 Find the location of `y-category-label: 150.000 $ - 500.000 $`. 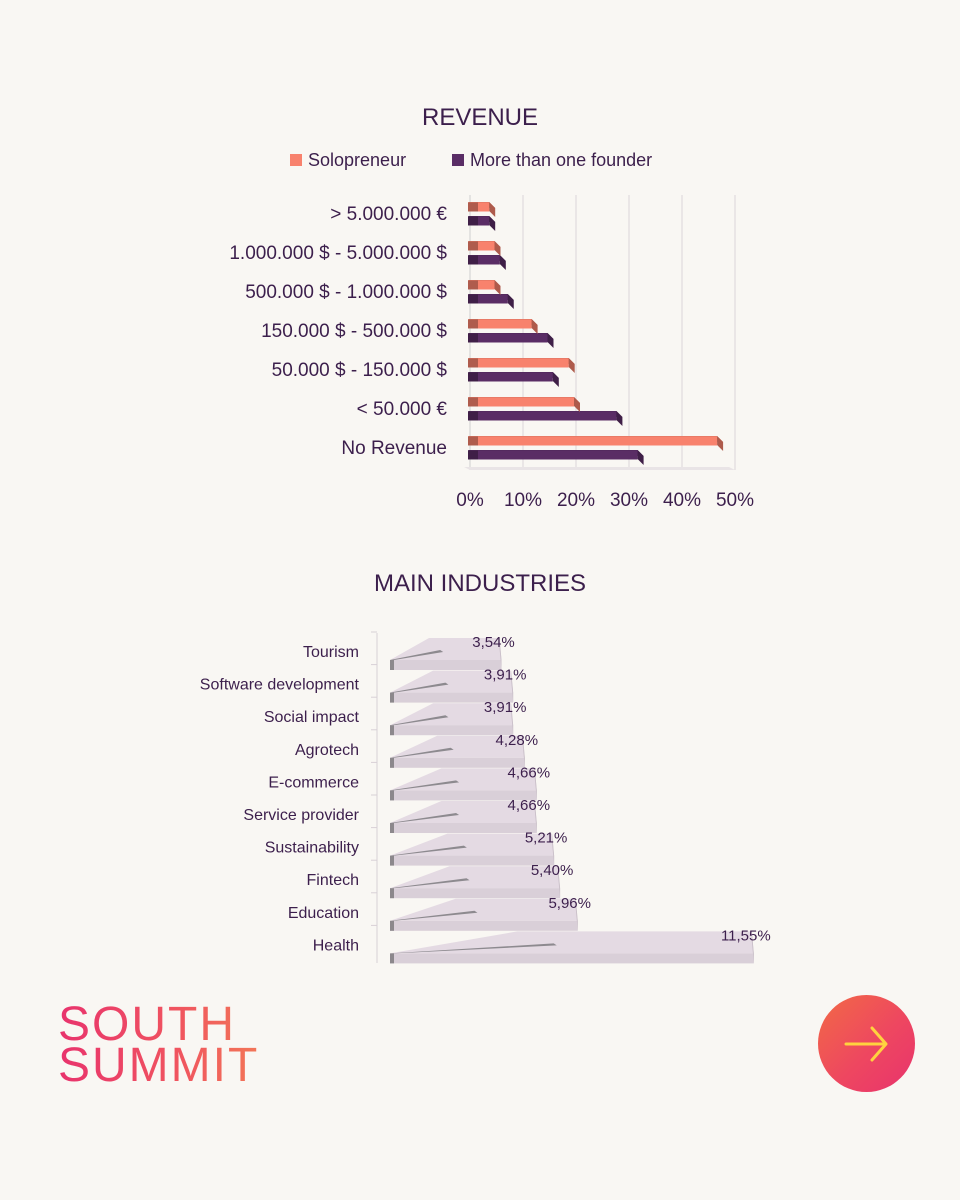

y-category-label: 150.000 $ - 500.000 $ is located at coordinates (354, 331).